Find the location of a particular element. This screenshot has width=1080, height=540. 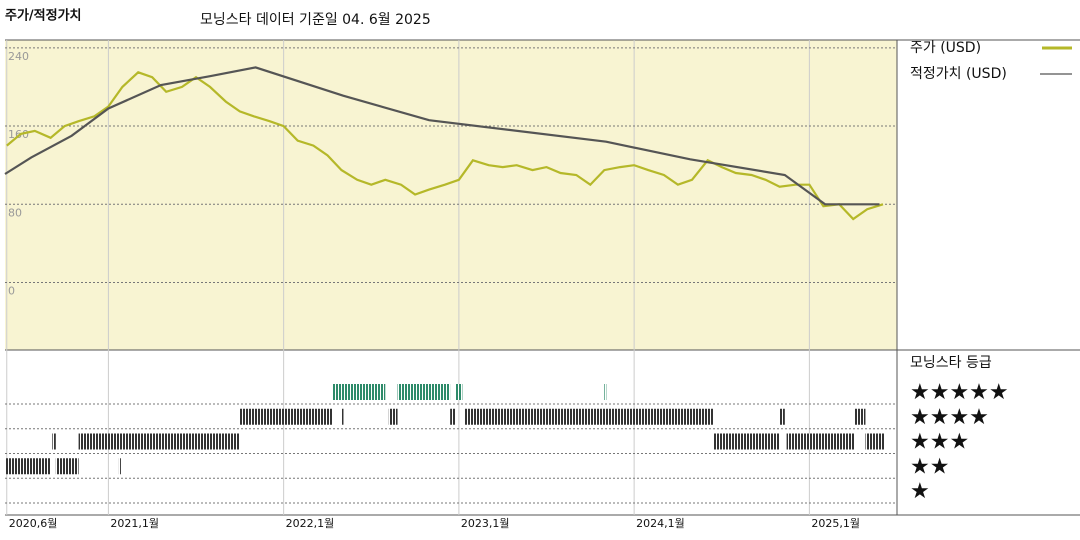

legend-label: 주가 (USD) is located at coordinates (945, 48).